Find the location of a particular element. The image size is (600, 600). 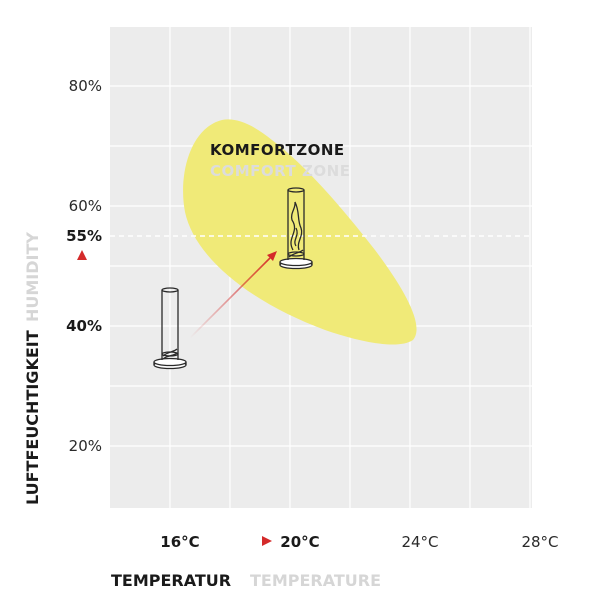

y-tick-label: 60% is located at coordinates (85, 206).